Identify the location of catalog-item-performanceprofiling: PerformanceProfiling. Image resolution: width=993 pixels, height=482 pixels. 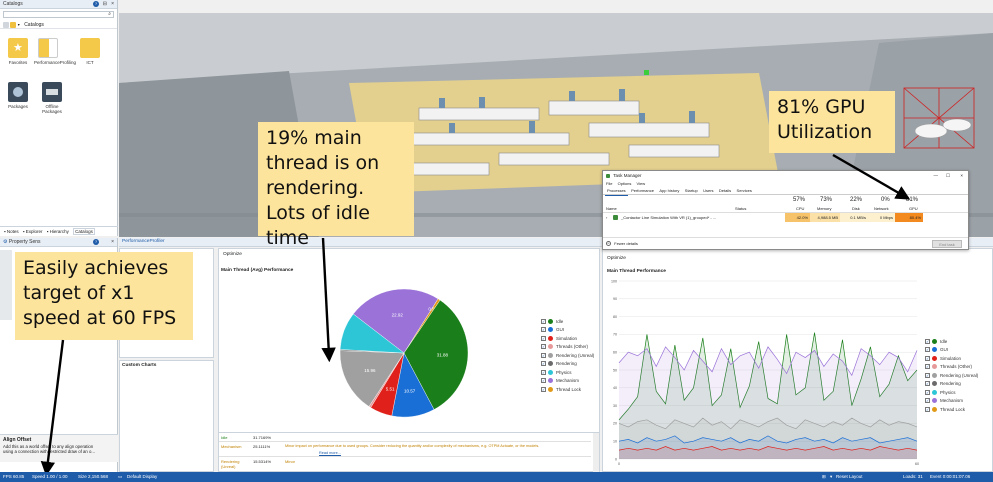
(55, 51).